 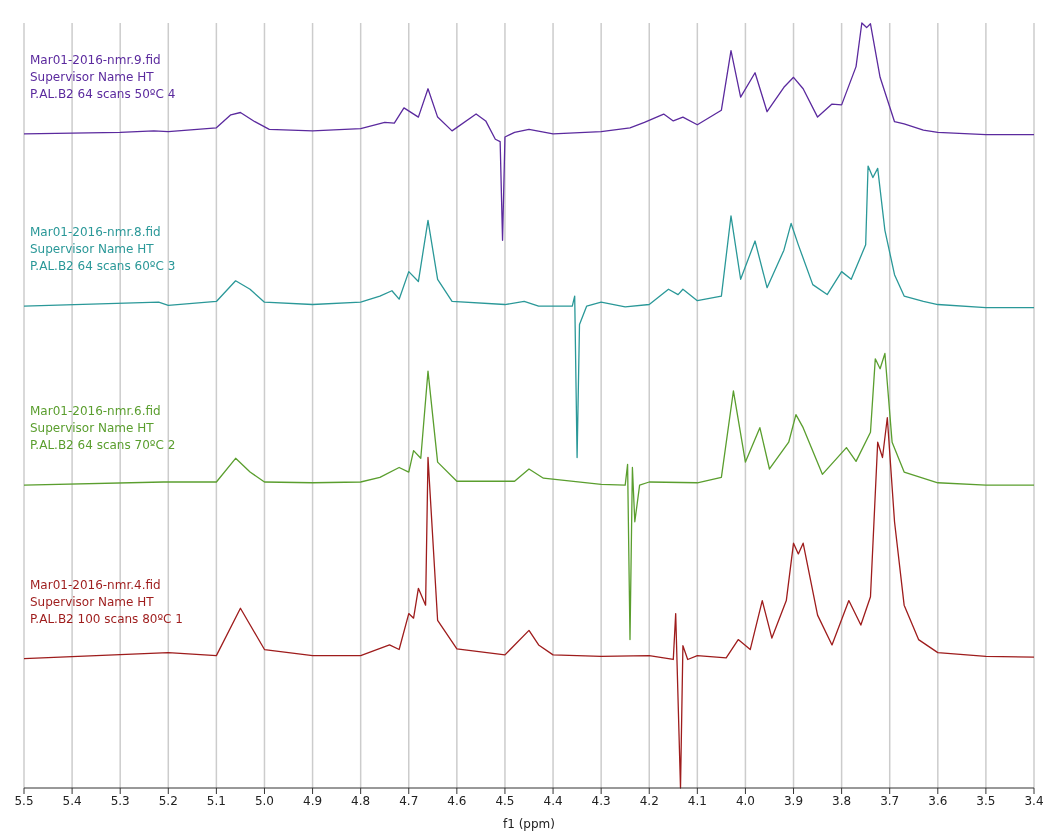 What do you see at coordinates (457, 800) in the screenshot?
I see `x-tick-label: 4.6` at bounding box center [457, 800].